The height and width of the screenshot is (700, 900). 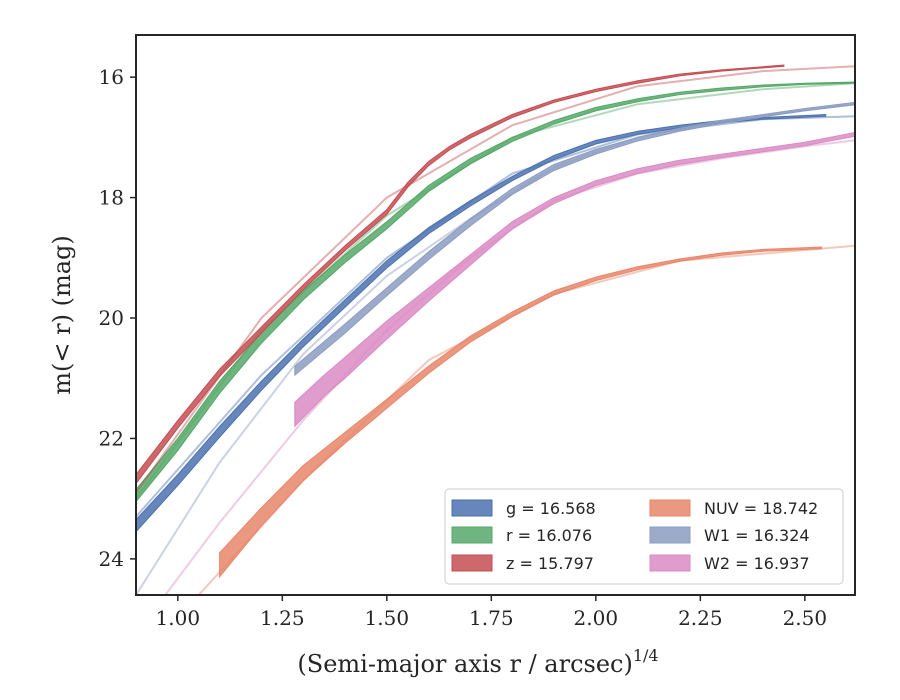 I want to click on legend-item-g-label: g = 16.568, so click(x=551, y=508).